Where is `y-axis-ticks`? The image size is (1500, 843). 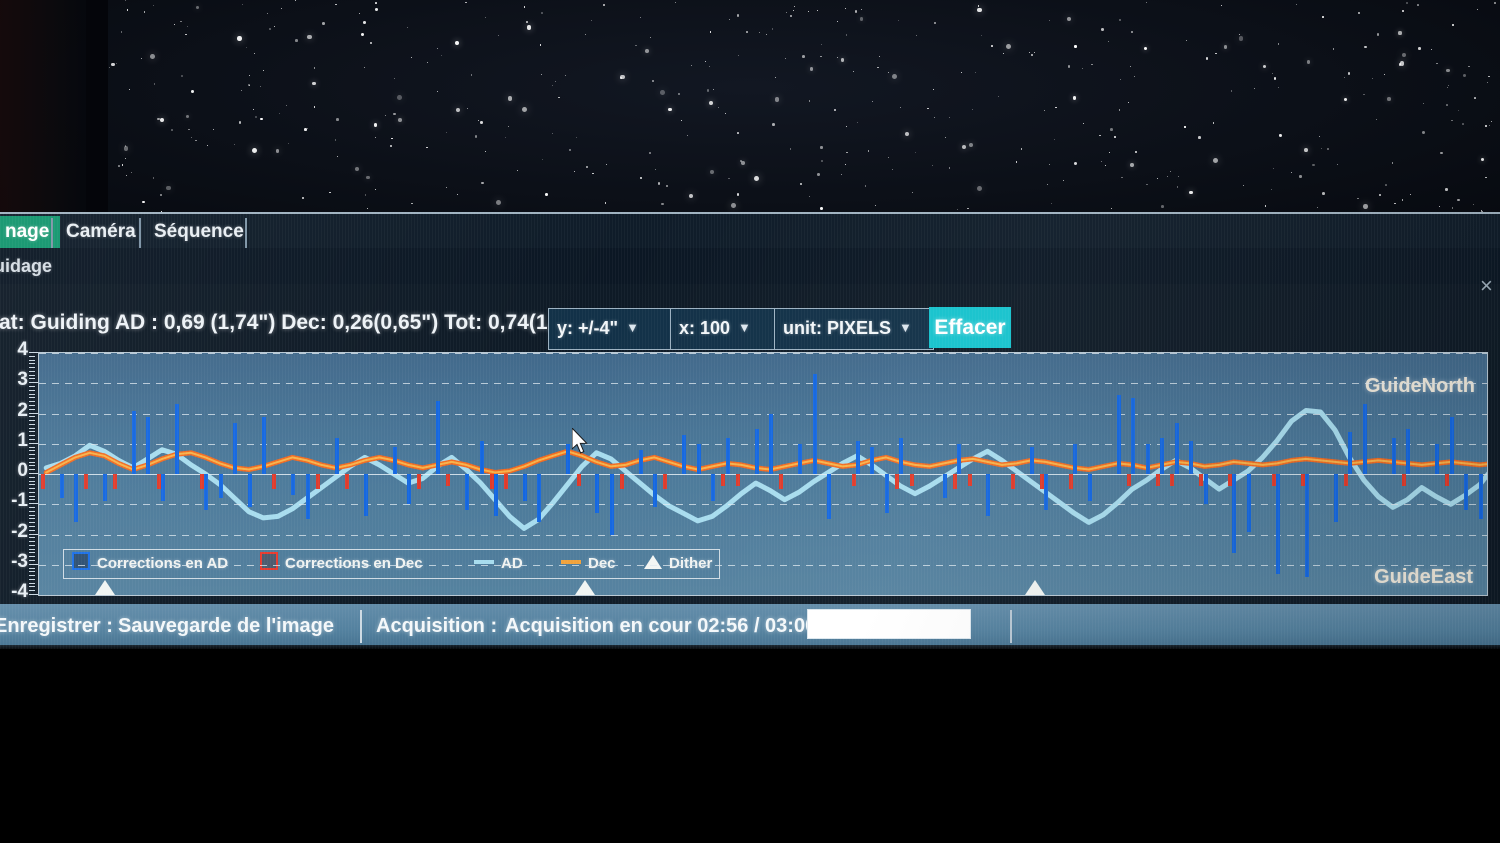 y-axis-ticks is located at coordinates (34, 473).